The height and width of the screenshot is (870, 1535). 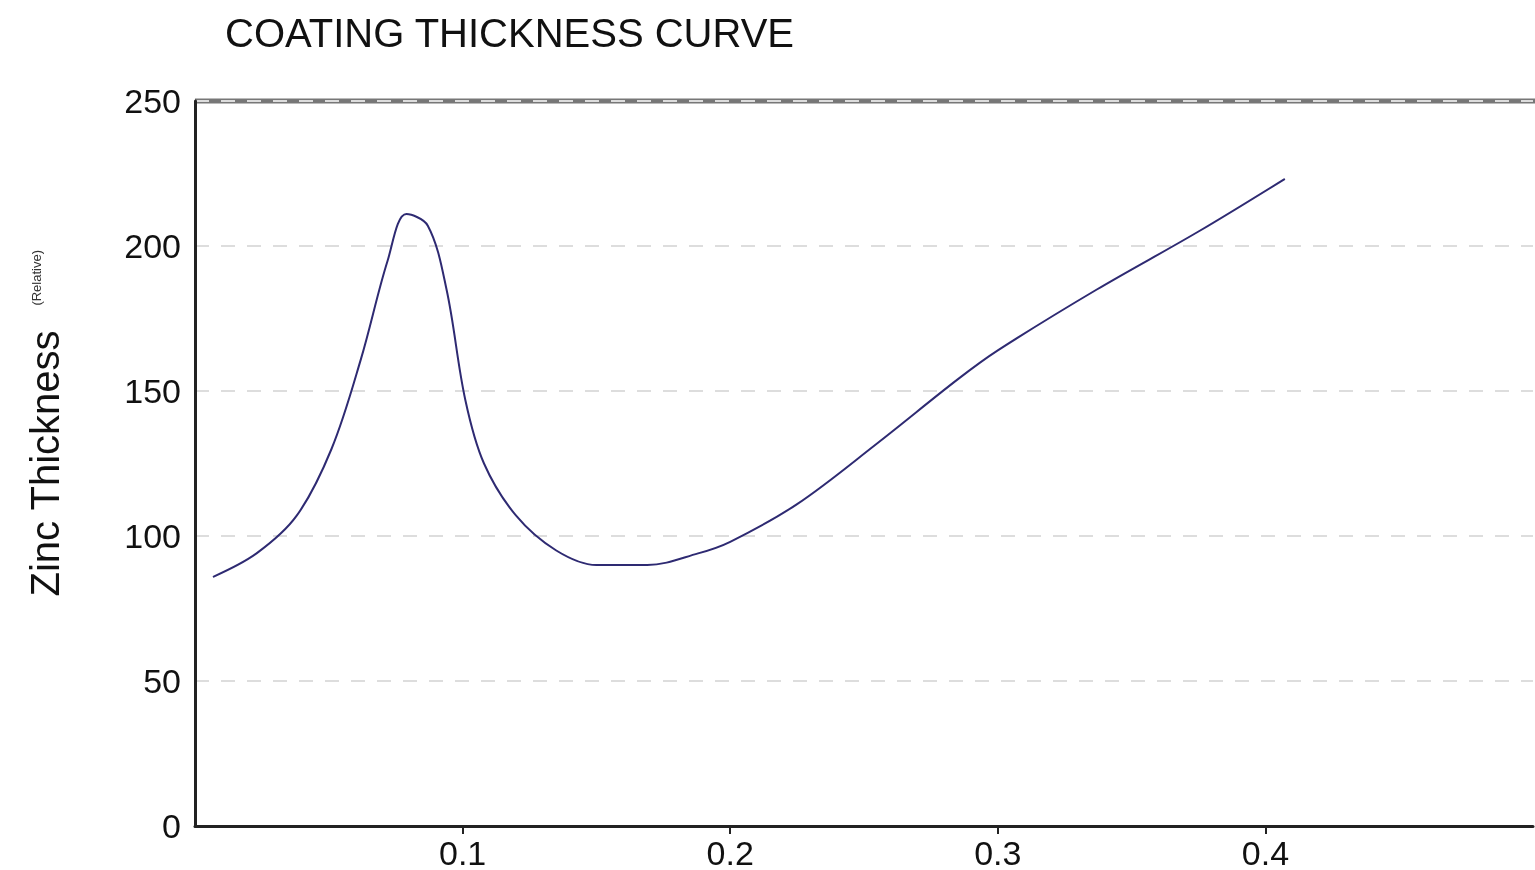 What do you see at coordinates (152, 536) in the screenshot?
I see `y-tick-label: 100` at bounding box center [152, 536].